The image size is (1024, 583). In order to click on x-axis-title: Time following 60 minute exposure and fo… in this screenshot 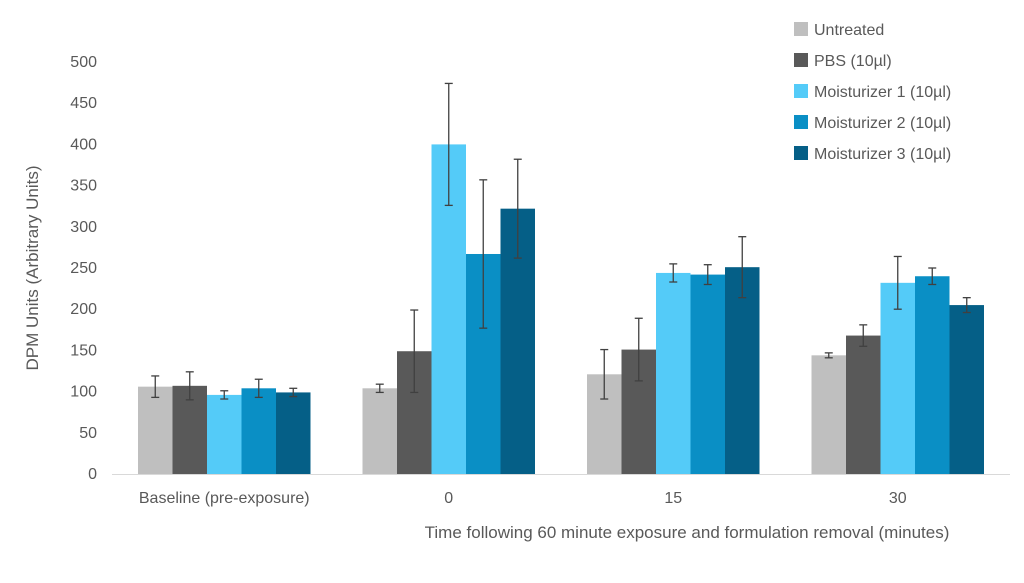, I will do `click(687, 532)`.